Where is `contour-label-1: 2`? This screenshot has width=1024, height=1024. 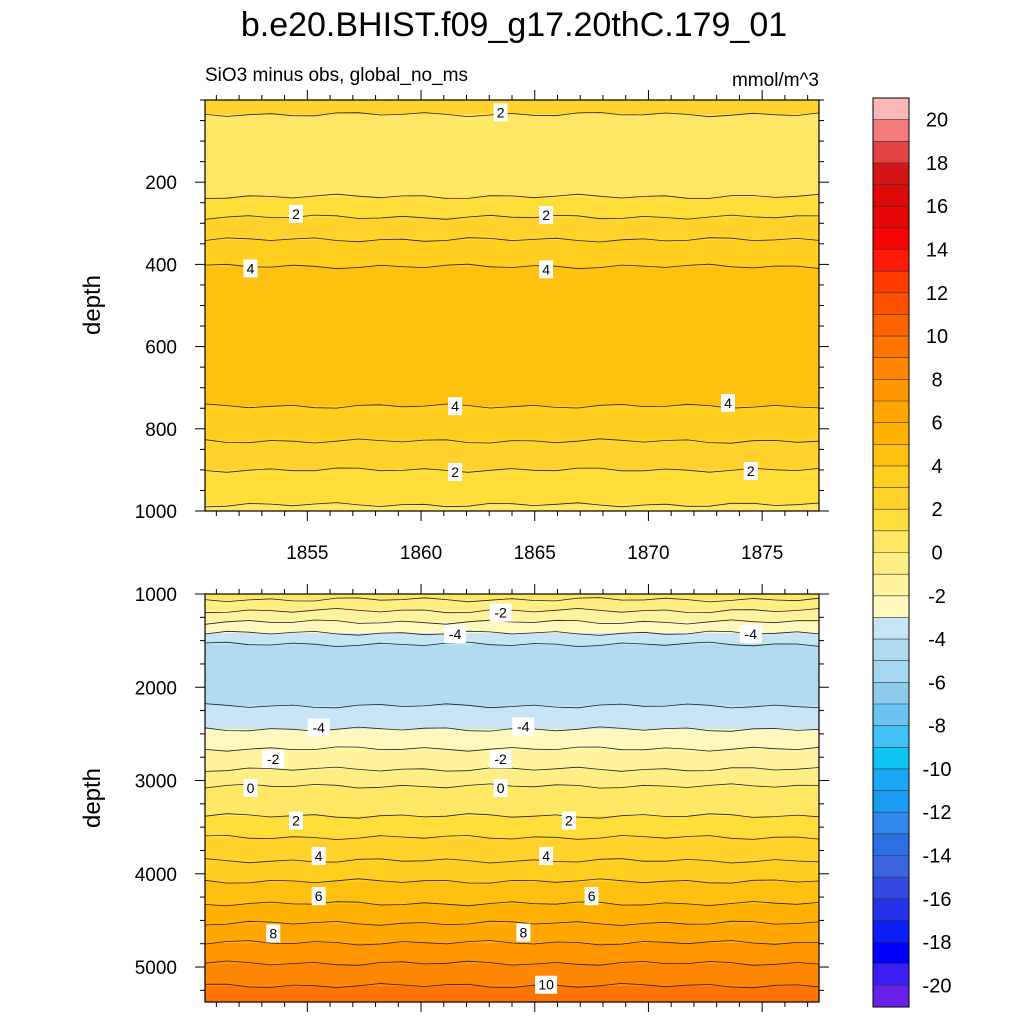 contour-label-1: 2 is located at coordinates (296, 214).